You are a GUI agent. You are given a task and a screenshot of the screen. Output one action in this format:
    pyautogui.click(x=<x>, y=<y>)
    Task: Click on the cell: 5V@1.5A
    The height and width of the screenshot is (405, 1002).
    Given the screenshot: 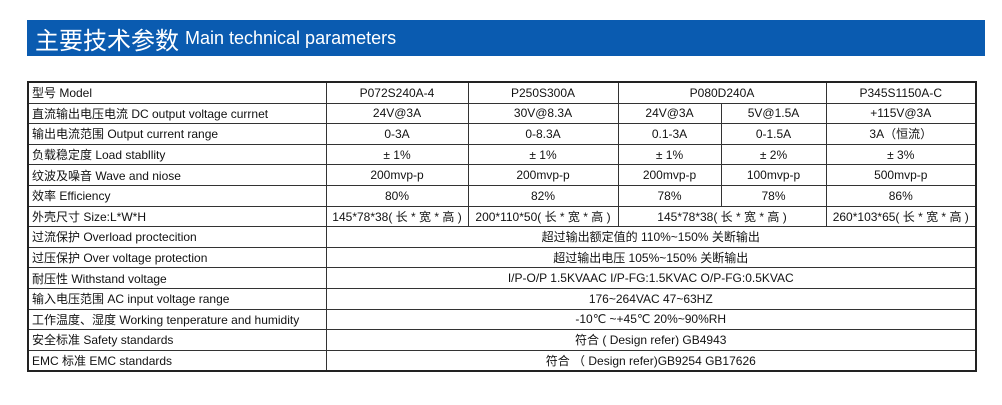 What is the action you would take?
    pyautogui.click(x=773, y=113)
    